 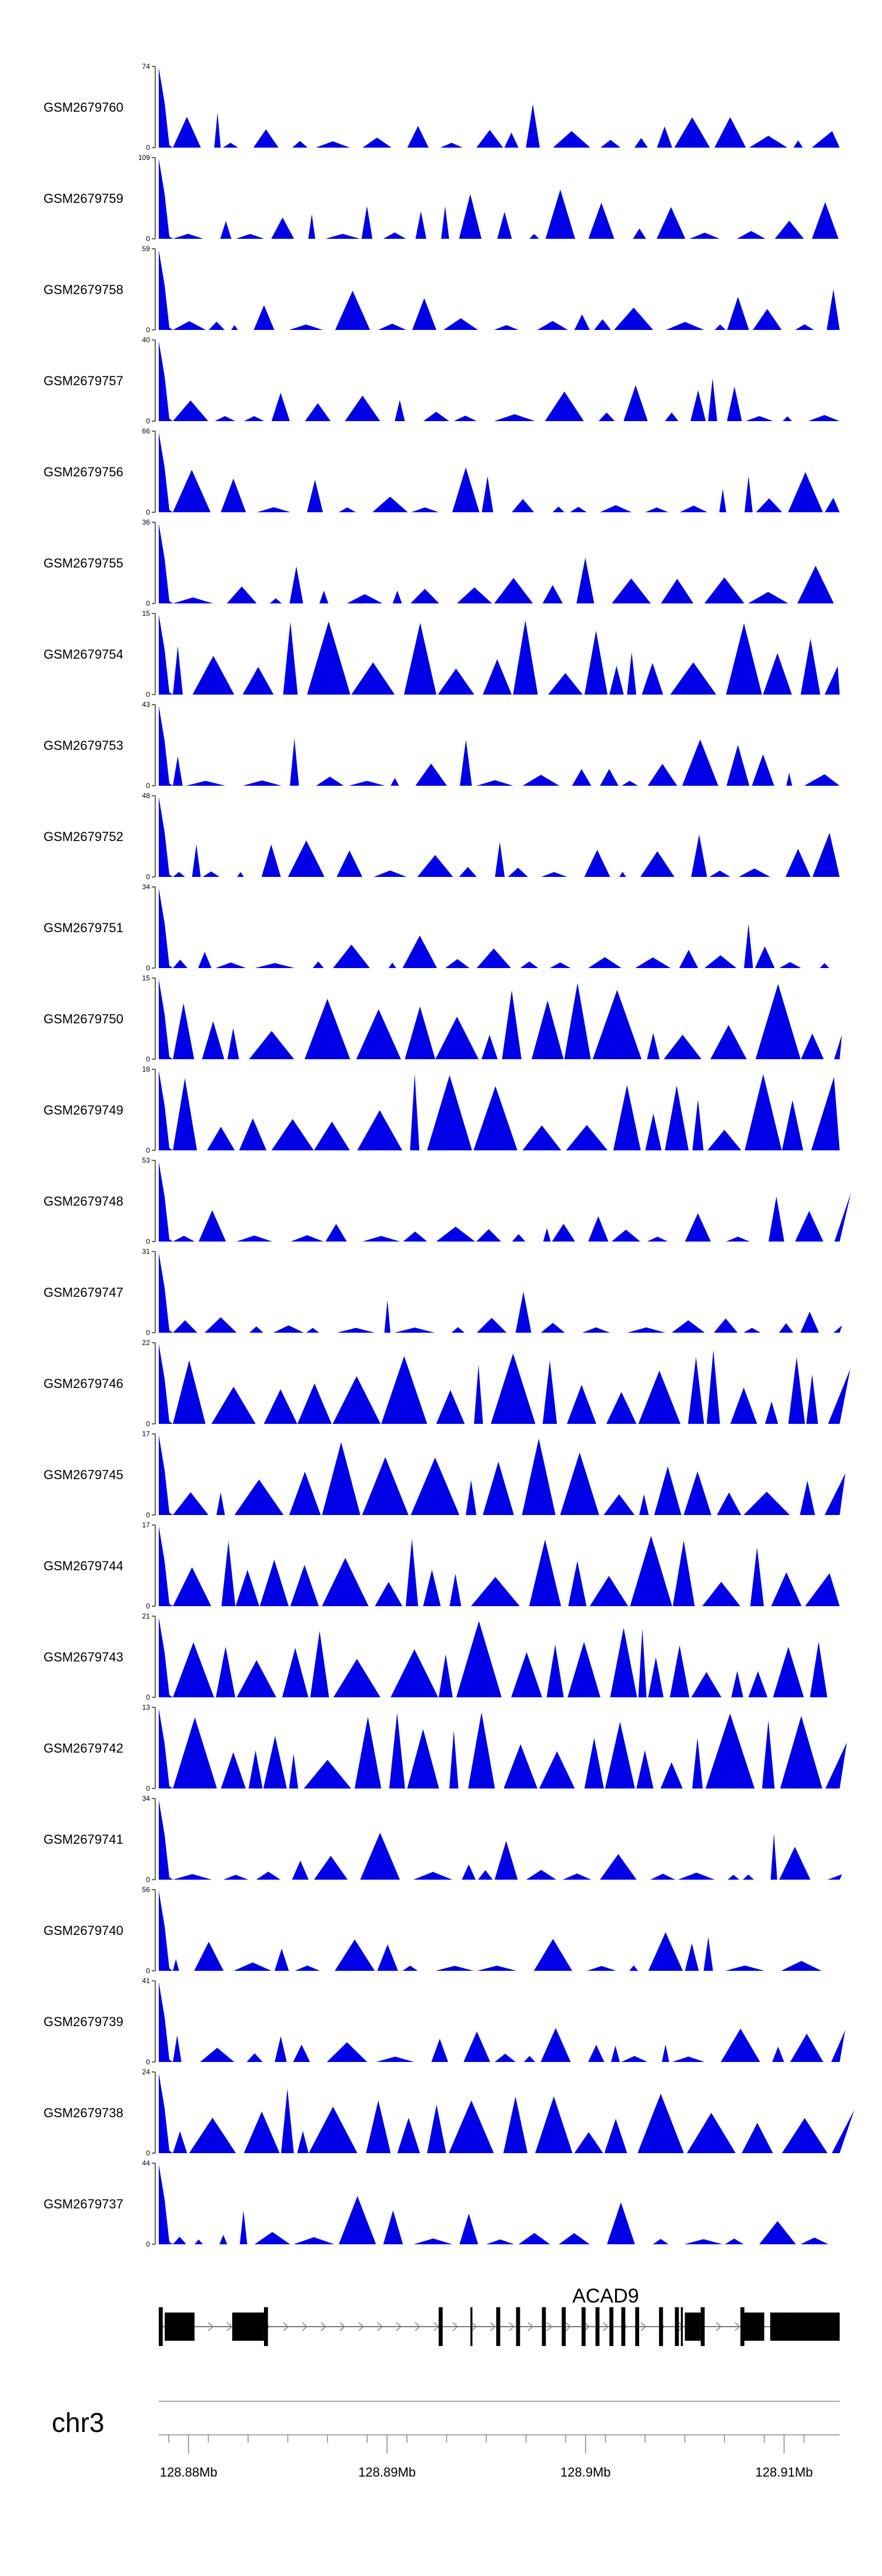 What do you see at coordinates (83, 2021) in the screenshot?
I see `track-label: GSM2679739` at bounding box center [83, 2021].